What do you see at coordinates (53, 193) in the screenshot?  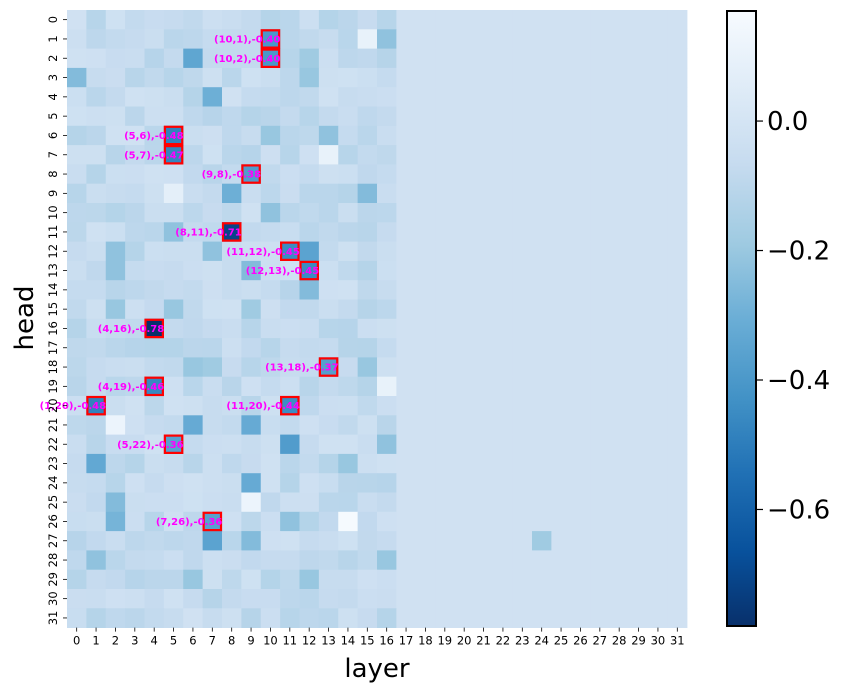 I see `y-tick-label: 9` at bounding box center [53, 193].